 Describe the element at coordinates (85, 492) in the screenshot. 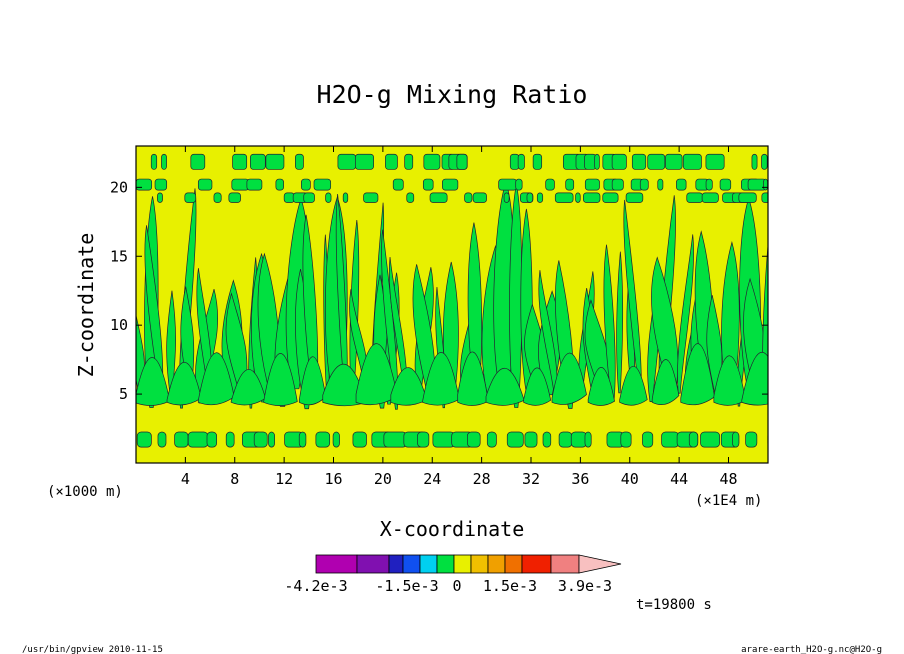

I see `x-unit-left: (×1000 m)` at that location.